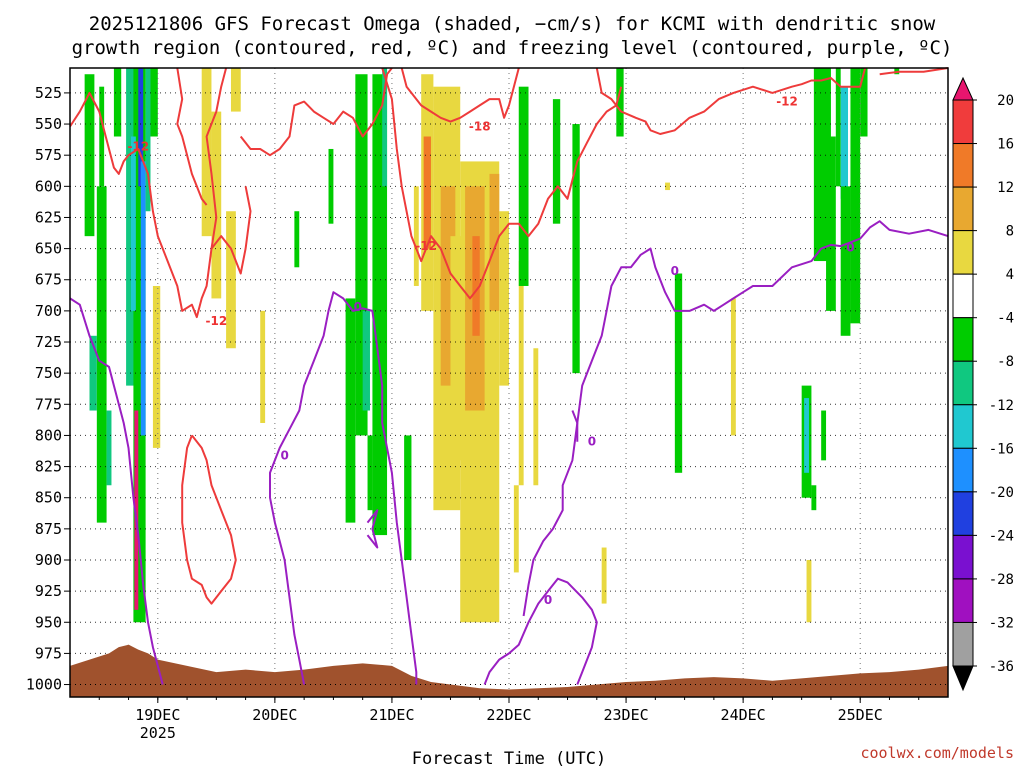 Image resolution: width=1024 pixels, height=768 pixels. Describe the element at coordinates (509, 758) in the screenshot. I see `x-axis-title: Forecast Time (UTC)` at that location.